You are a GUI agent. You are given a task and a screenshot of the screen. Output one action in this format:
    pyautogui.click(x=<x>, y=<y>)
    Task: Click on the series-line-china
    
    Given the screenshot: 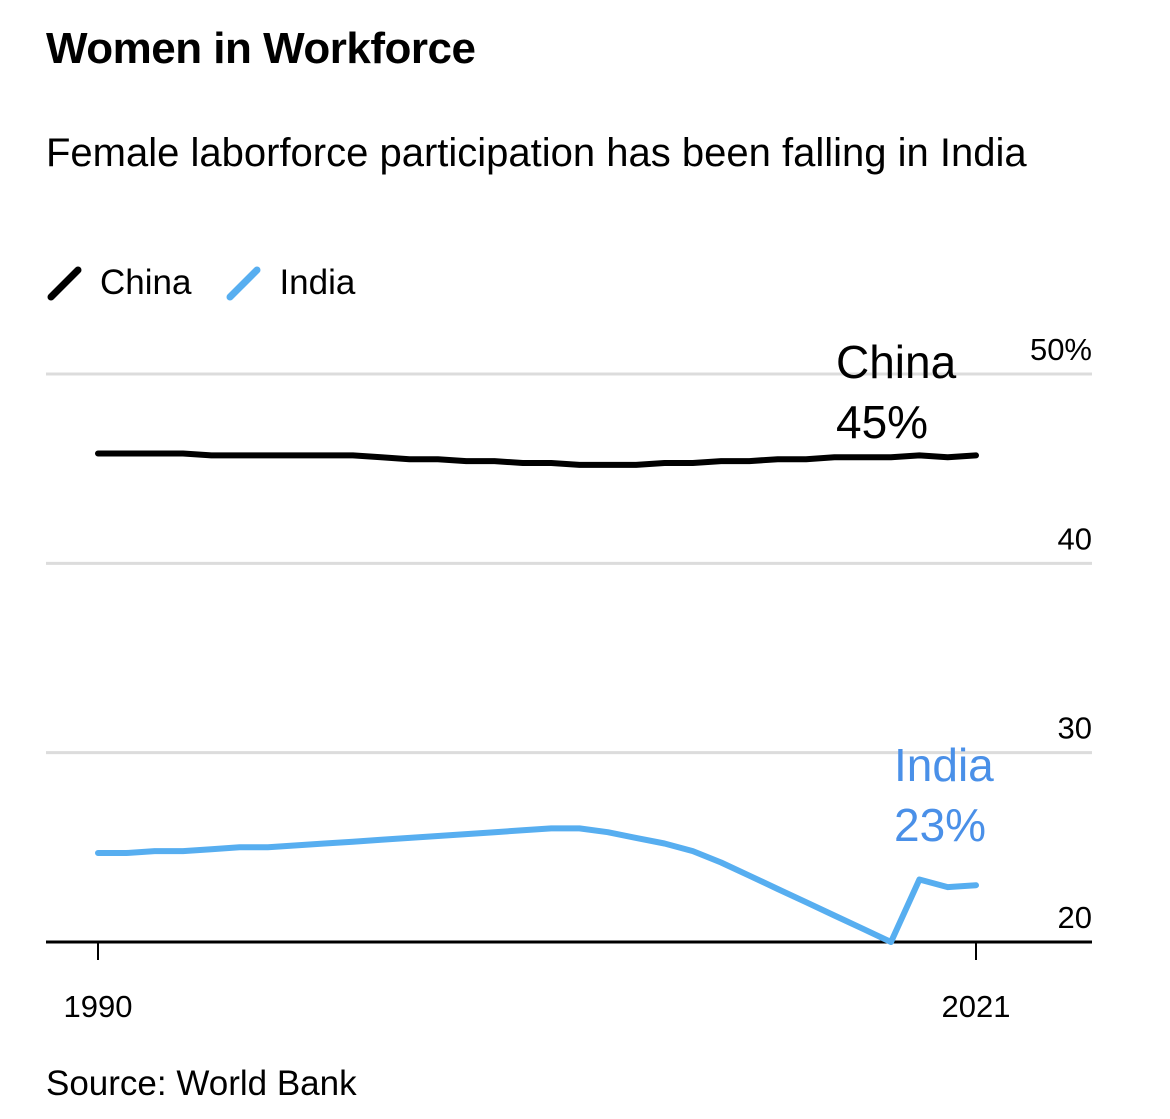 What is the action you would take?
    pyautogui.click(x=537, y=459)
    